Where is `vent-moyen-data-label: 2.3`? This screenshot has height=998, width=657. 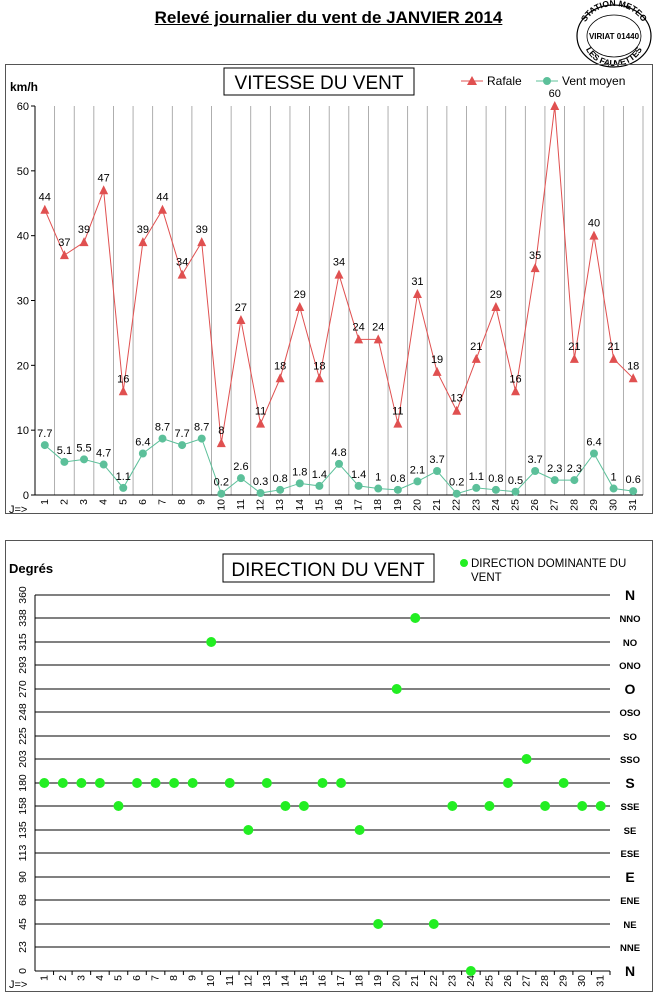
vent-moyen-data-label: 2.3 is located at coordinates (554, 469).